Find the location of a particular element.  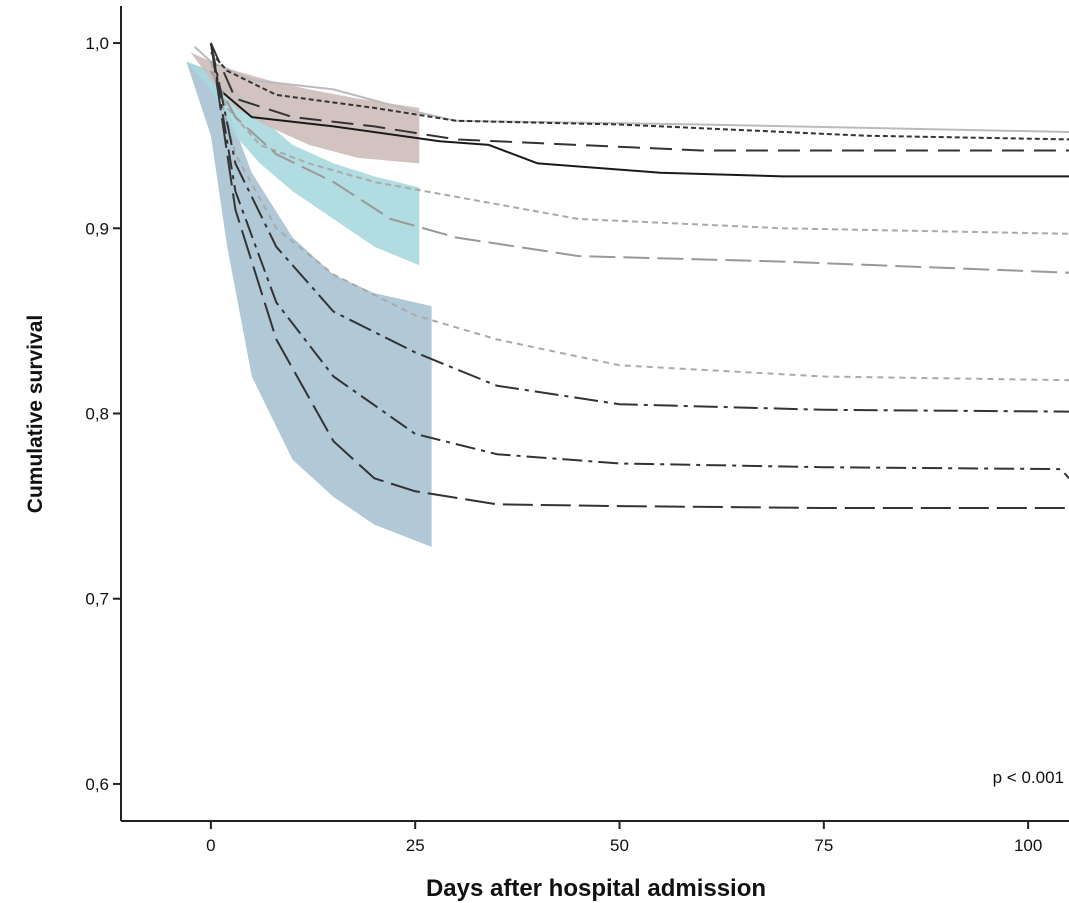

p-value-annotation: p < 0.001 is located at coordinates (1028, 777).